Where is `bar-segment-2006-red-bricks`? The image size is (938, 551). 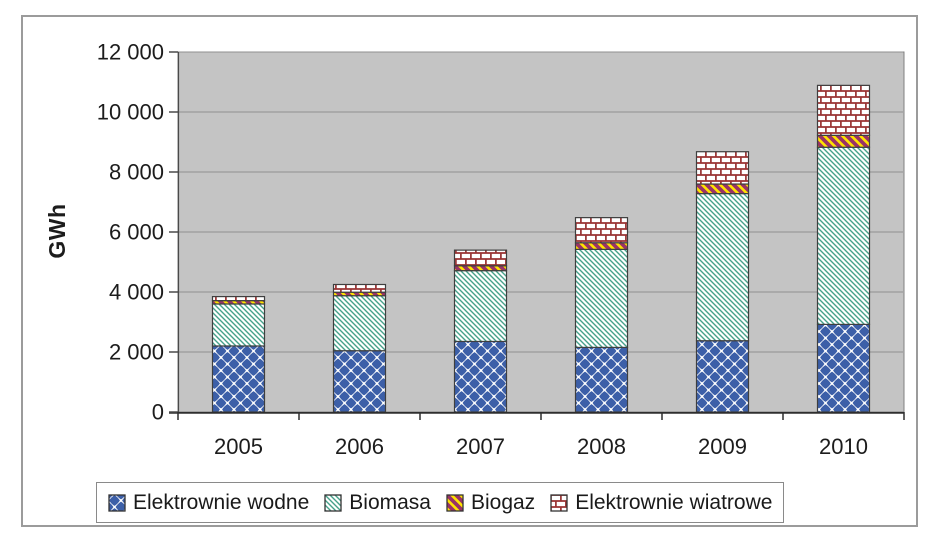 bar-segment-2006-red-bricks is located at coordinates (359, 288).